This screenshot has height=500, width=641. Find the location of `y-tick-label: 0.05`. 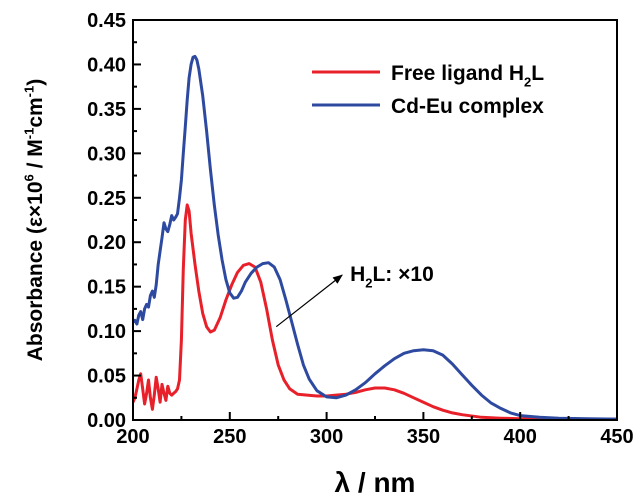

y-tick-label: 0.05 is located at coordinates (106, 377).